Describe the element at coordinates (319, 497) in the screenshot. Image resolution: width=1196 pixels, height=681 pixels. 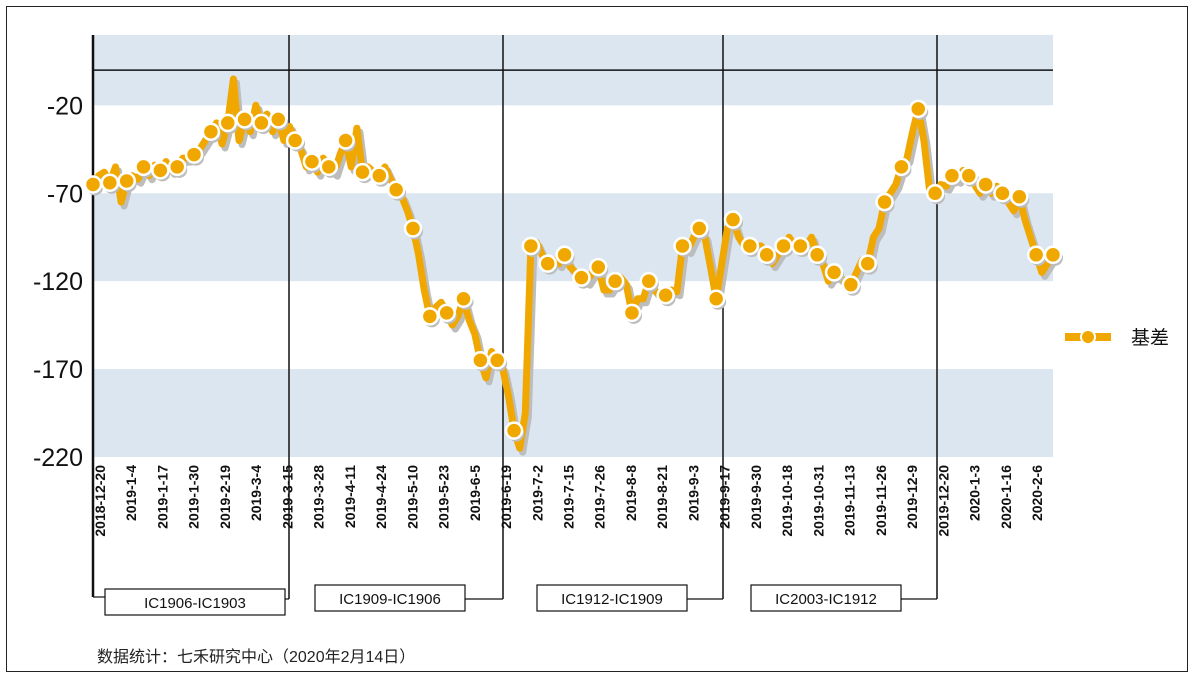
I see `x-tick-label: 2019-3-28` at that location.